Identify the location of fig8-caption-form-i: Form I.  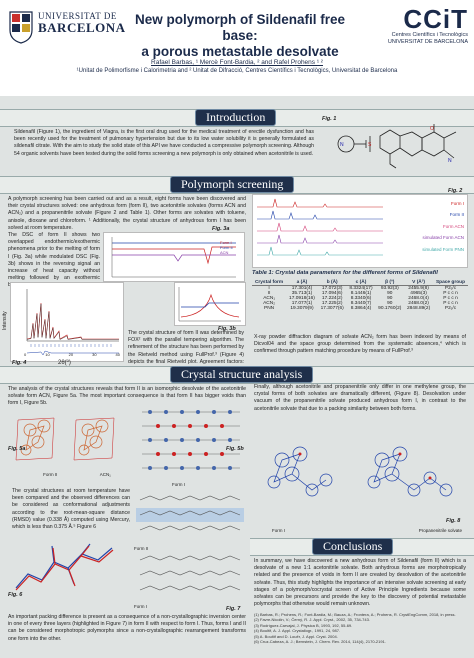
(278, 530).